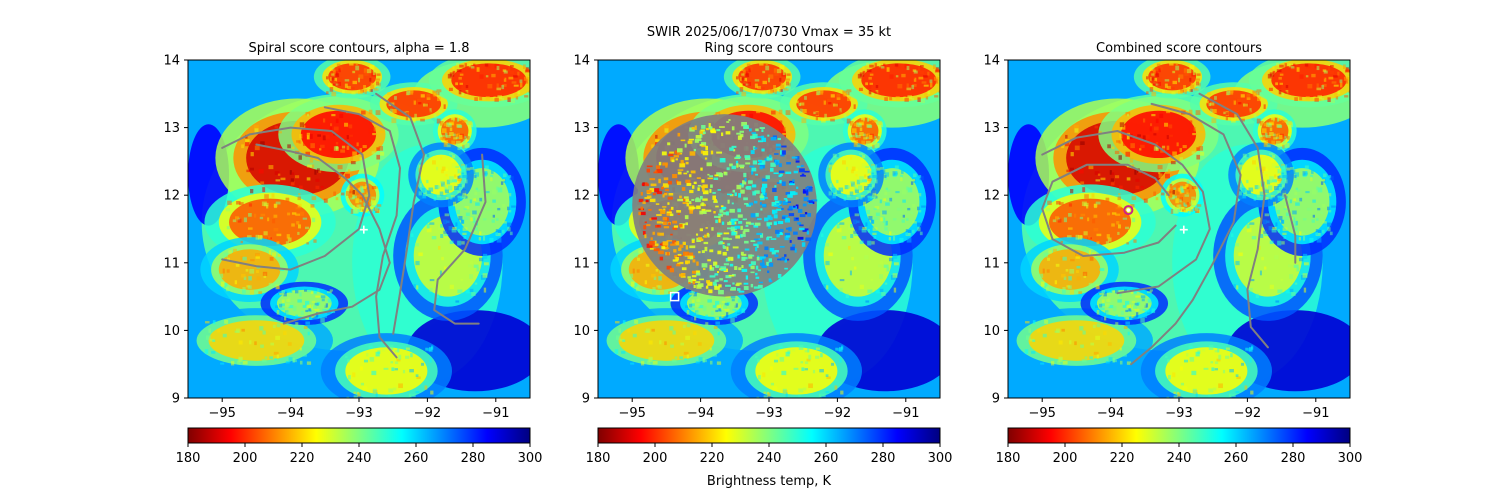  Describe the element at coordinates (725, 205) in the screenshot. I see `ring-score-contours` at that location.